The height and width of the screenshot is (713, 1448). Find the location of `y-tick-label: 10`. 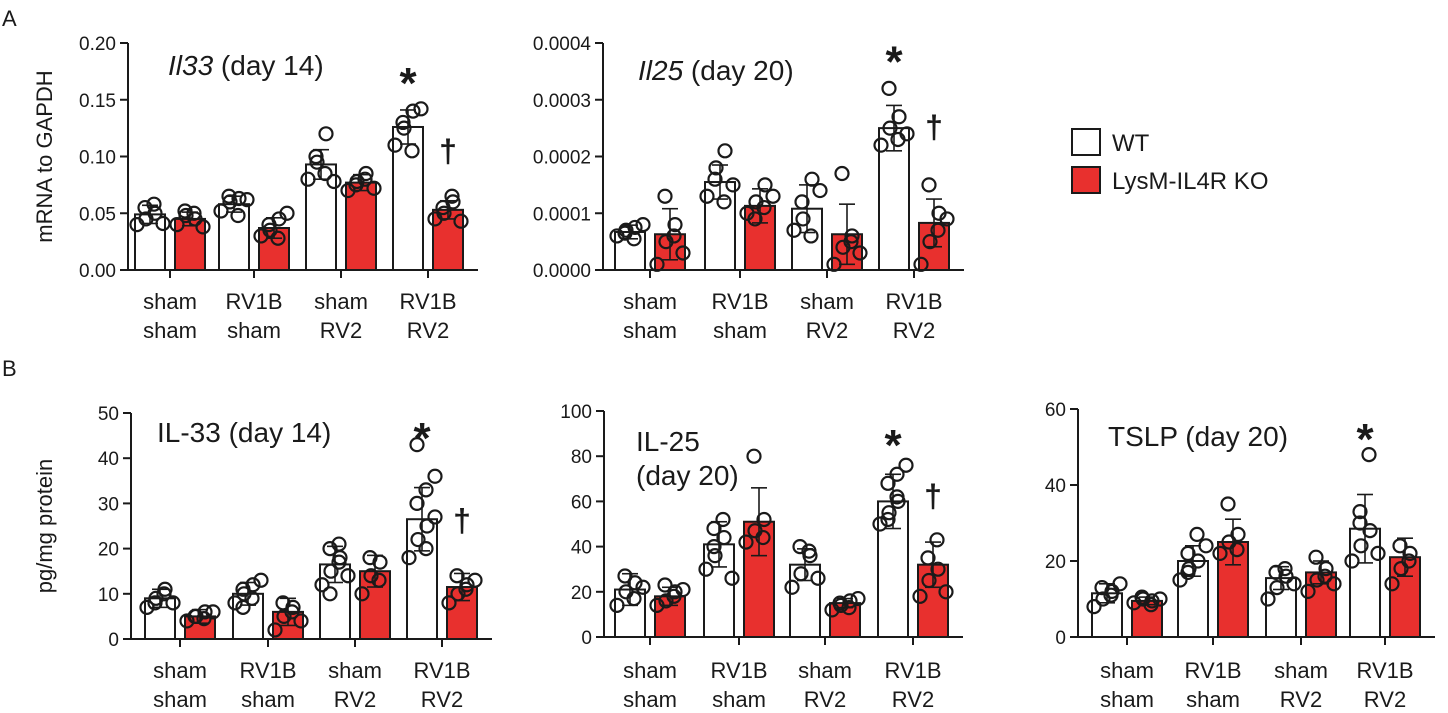

y-tick-label: 10 is located at coordinates (108, 595).